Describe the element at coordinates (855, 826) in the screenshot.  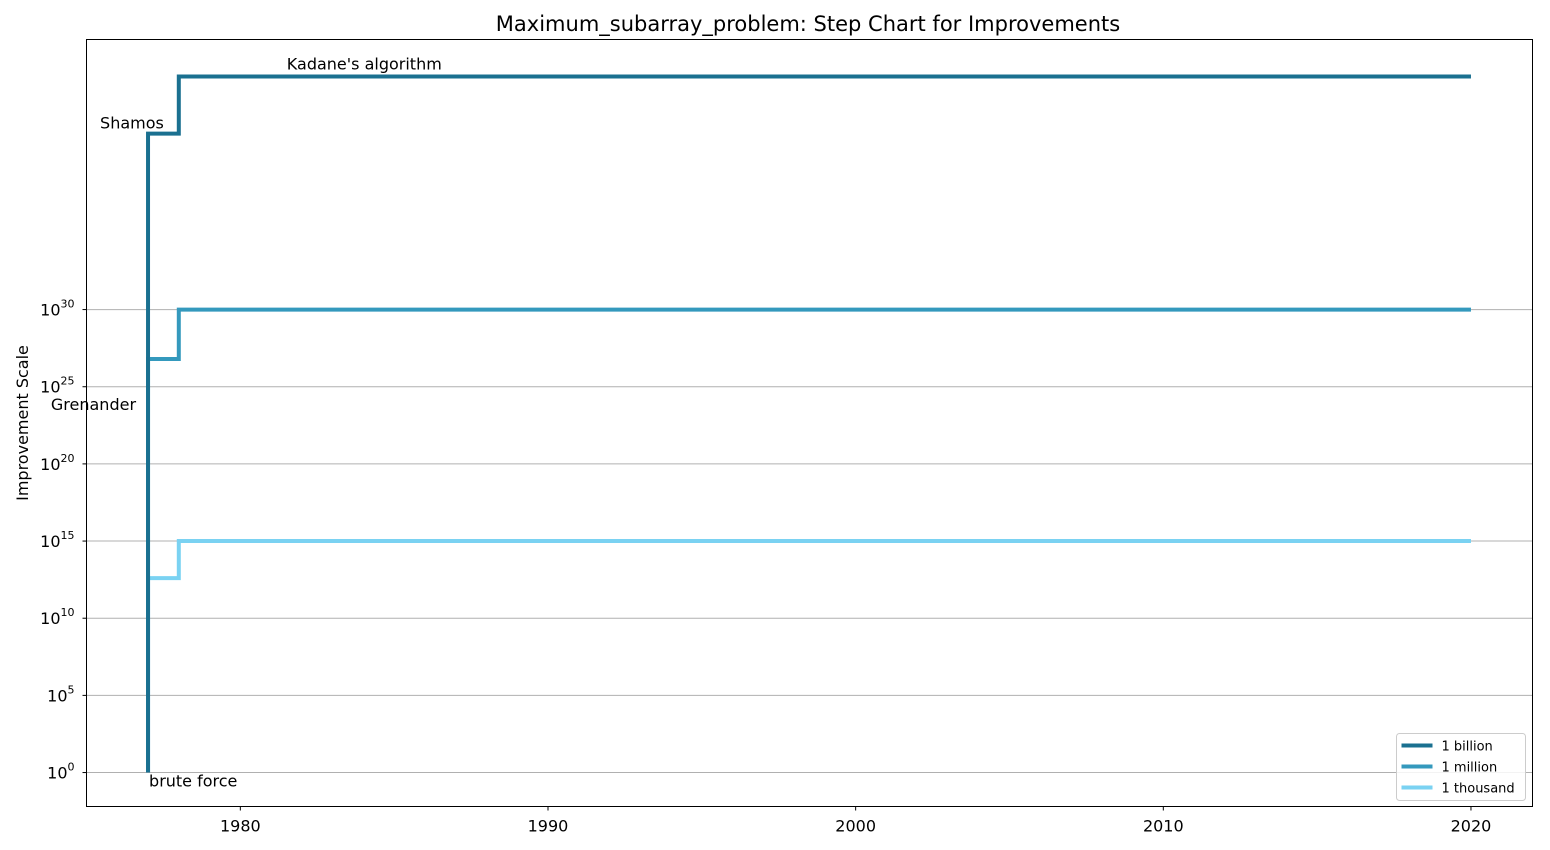
I see `x-tick-label: 2000` at that location.